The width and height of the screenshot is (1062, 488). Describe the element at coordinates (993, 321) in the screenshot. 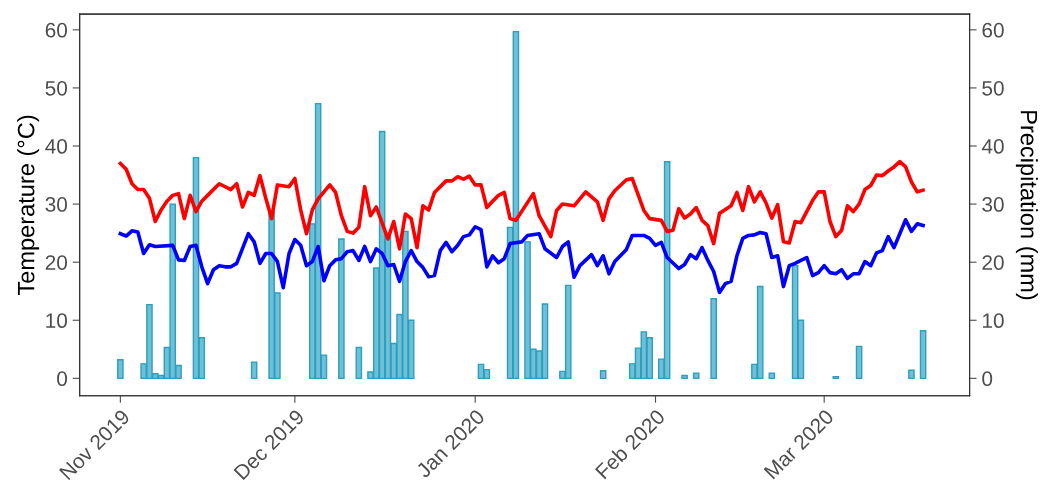

I see `y2-tick-label: 10` at that location.